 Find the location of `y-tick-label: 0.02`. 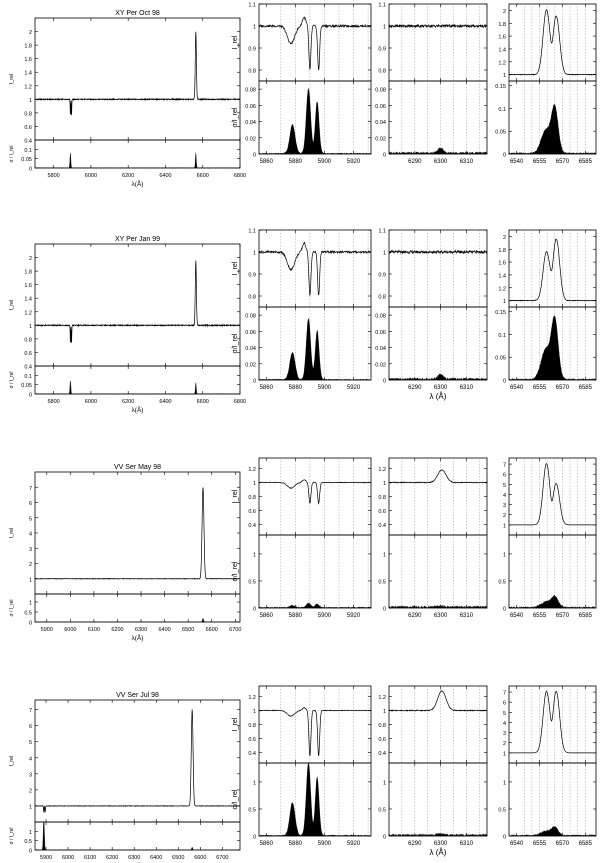

y-tick-label: 0.02 is located at coordinates (380, 139).